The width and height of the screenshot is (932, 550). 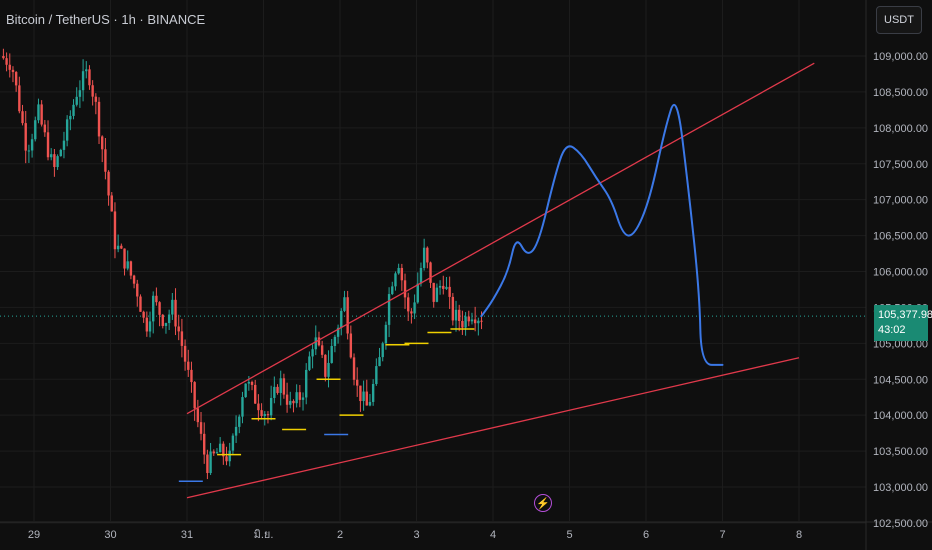 What do you see at coordinates (899, 20) in the screenshot?
I see `currency-button: USDT` at bounding box center [899, 20].